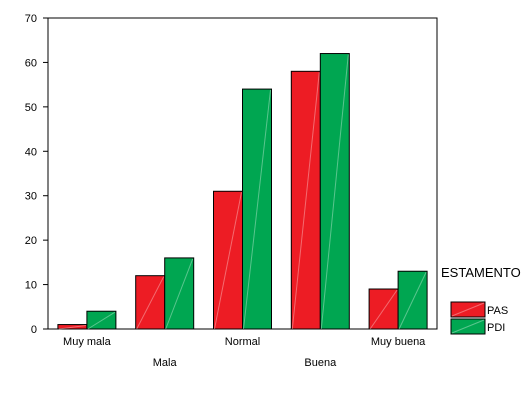 Image resolution: width=532 pixels, height=394 pixels. I want to click on x-tick-label: Muy mala, so click(87, 342).